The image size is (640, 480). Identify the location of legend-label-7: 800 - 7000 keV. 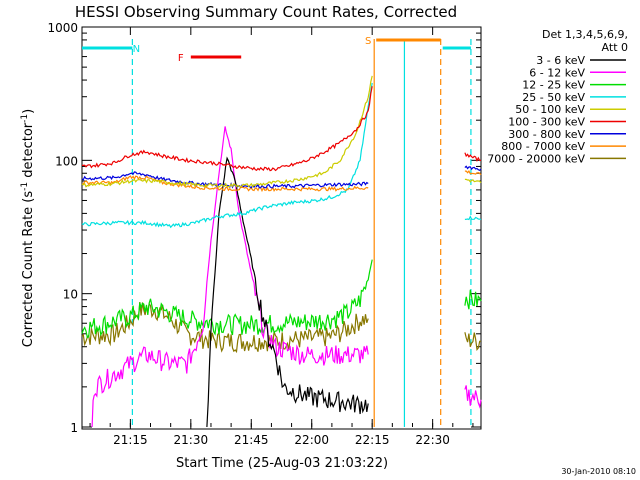
(543, 146).